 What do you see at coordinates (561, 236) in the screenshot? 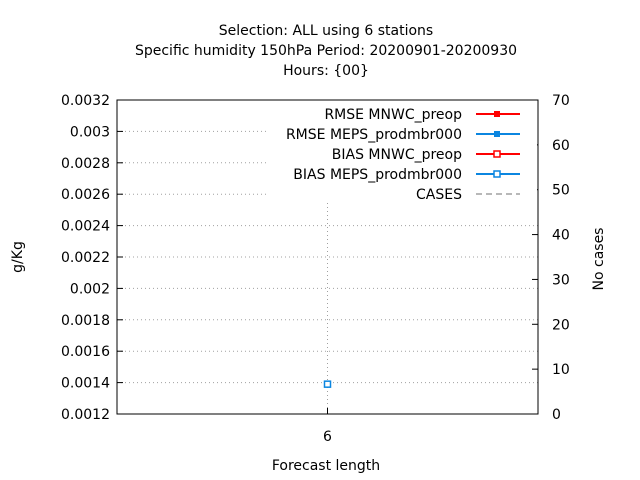
I see `y2-tick-label: 40` at bounding box center [561, 236].